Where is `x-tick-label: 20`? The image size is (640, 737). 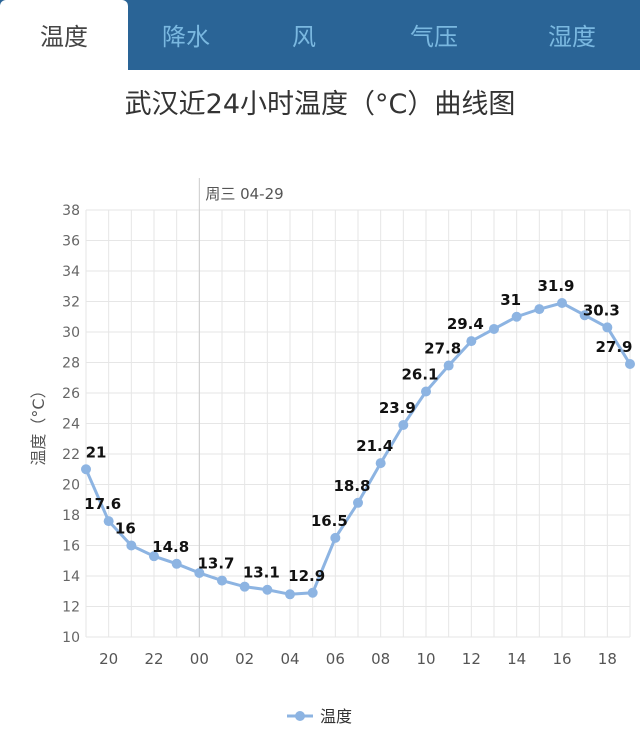 x-tick-label: 20 is located at coordinates (108, 659).